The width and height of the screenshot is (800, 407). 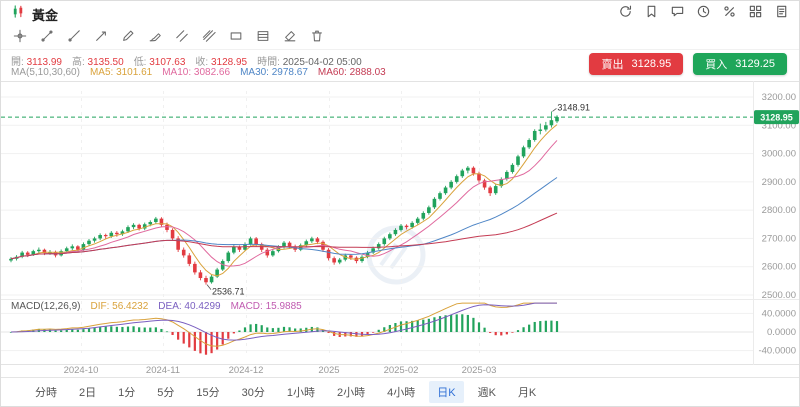 I want to click on dif-label: DIF:, so click(x=100, y=306).